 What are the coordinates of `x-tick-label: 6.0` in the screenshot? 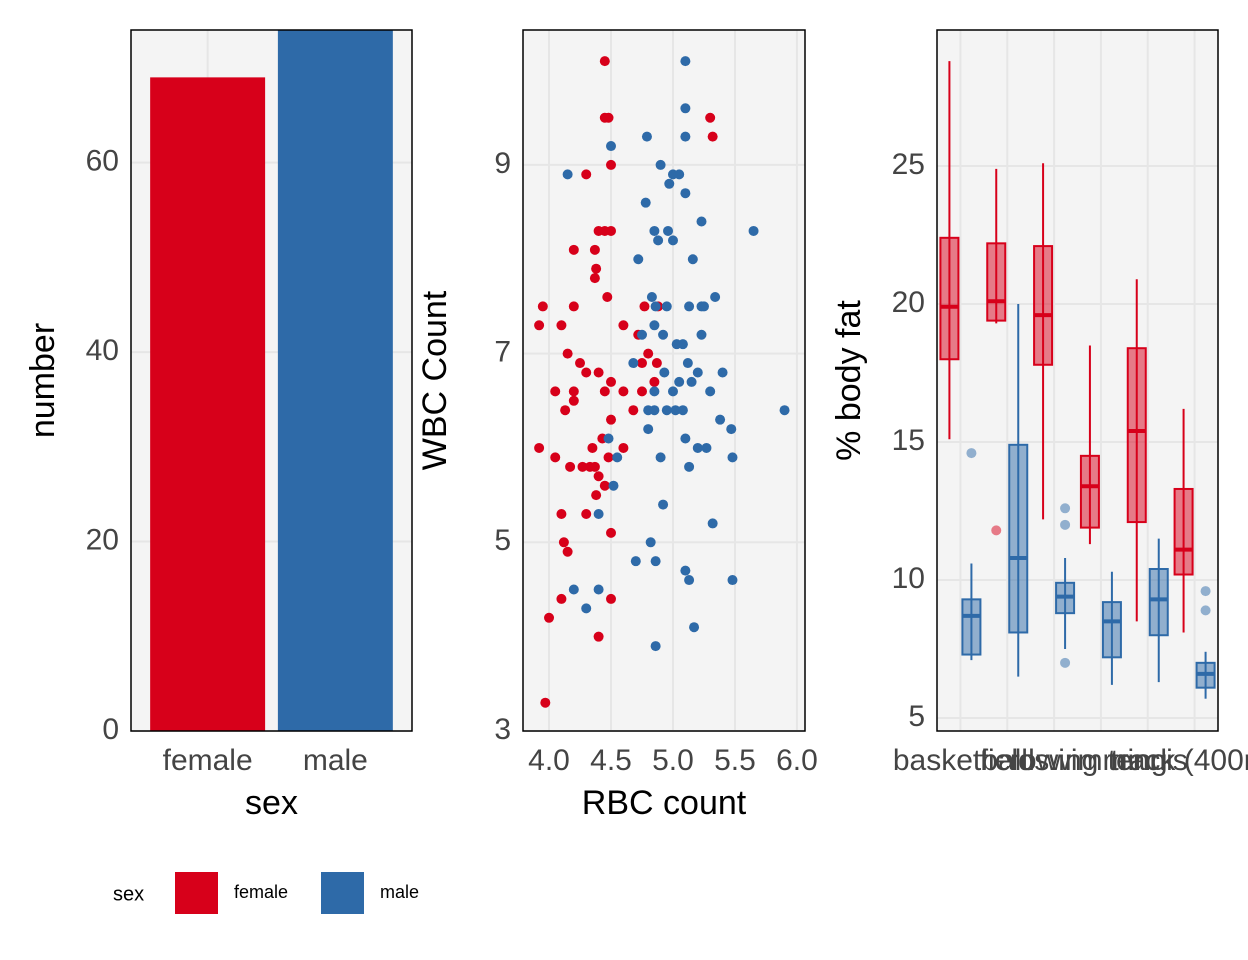 It's located at (797, 760).